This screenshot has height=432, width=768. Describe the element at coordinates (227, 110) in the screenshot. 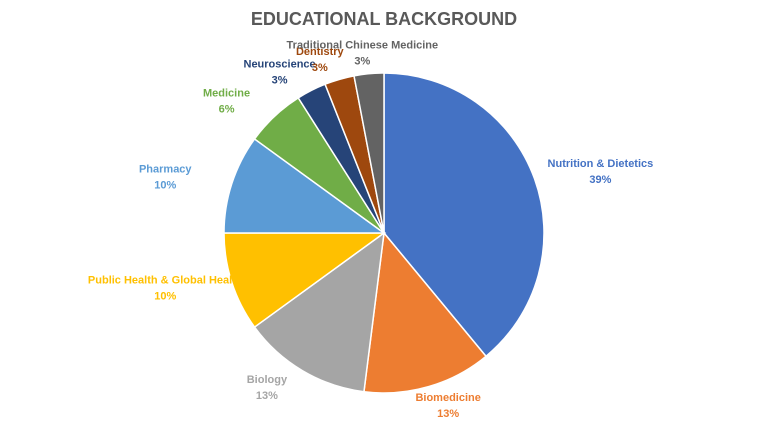

I see `slice-value-label: 6%` at that location.